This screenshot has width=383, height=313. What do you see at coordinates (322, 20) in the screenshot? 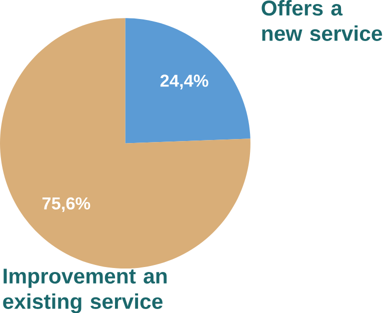
I see `slice-label: Offers a new service` at bounding box center [322, 20].